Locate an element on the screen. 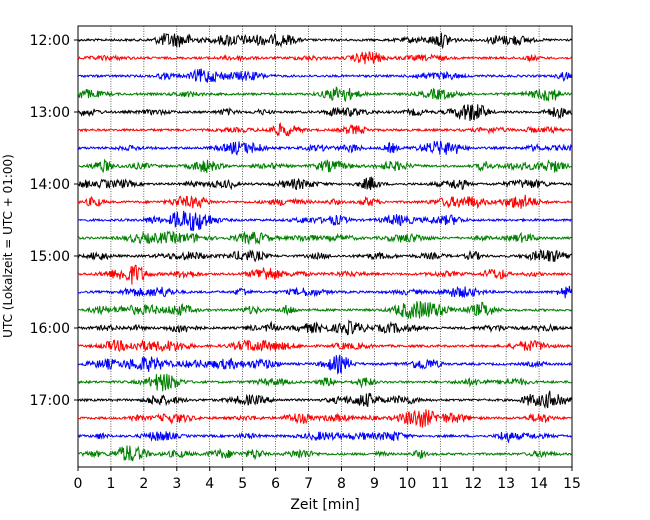 The width and height of the screenshot is (650, 520). x-tick-label: 12 is located at coordinates (473, 484).